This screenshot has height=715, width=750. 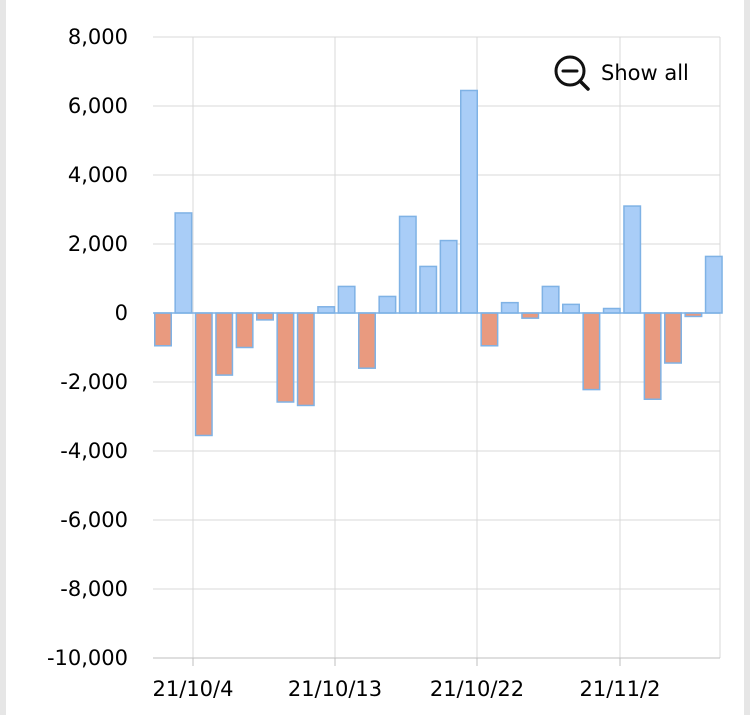 What do you see at coordinates (94, 382) in the screenshot?
I see `y-tick-label: -2,000` at bounding box center [94, 382].